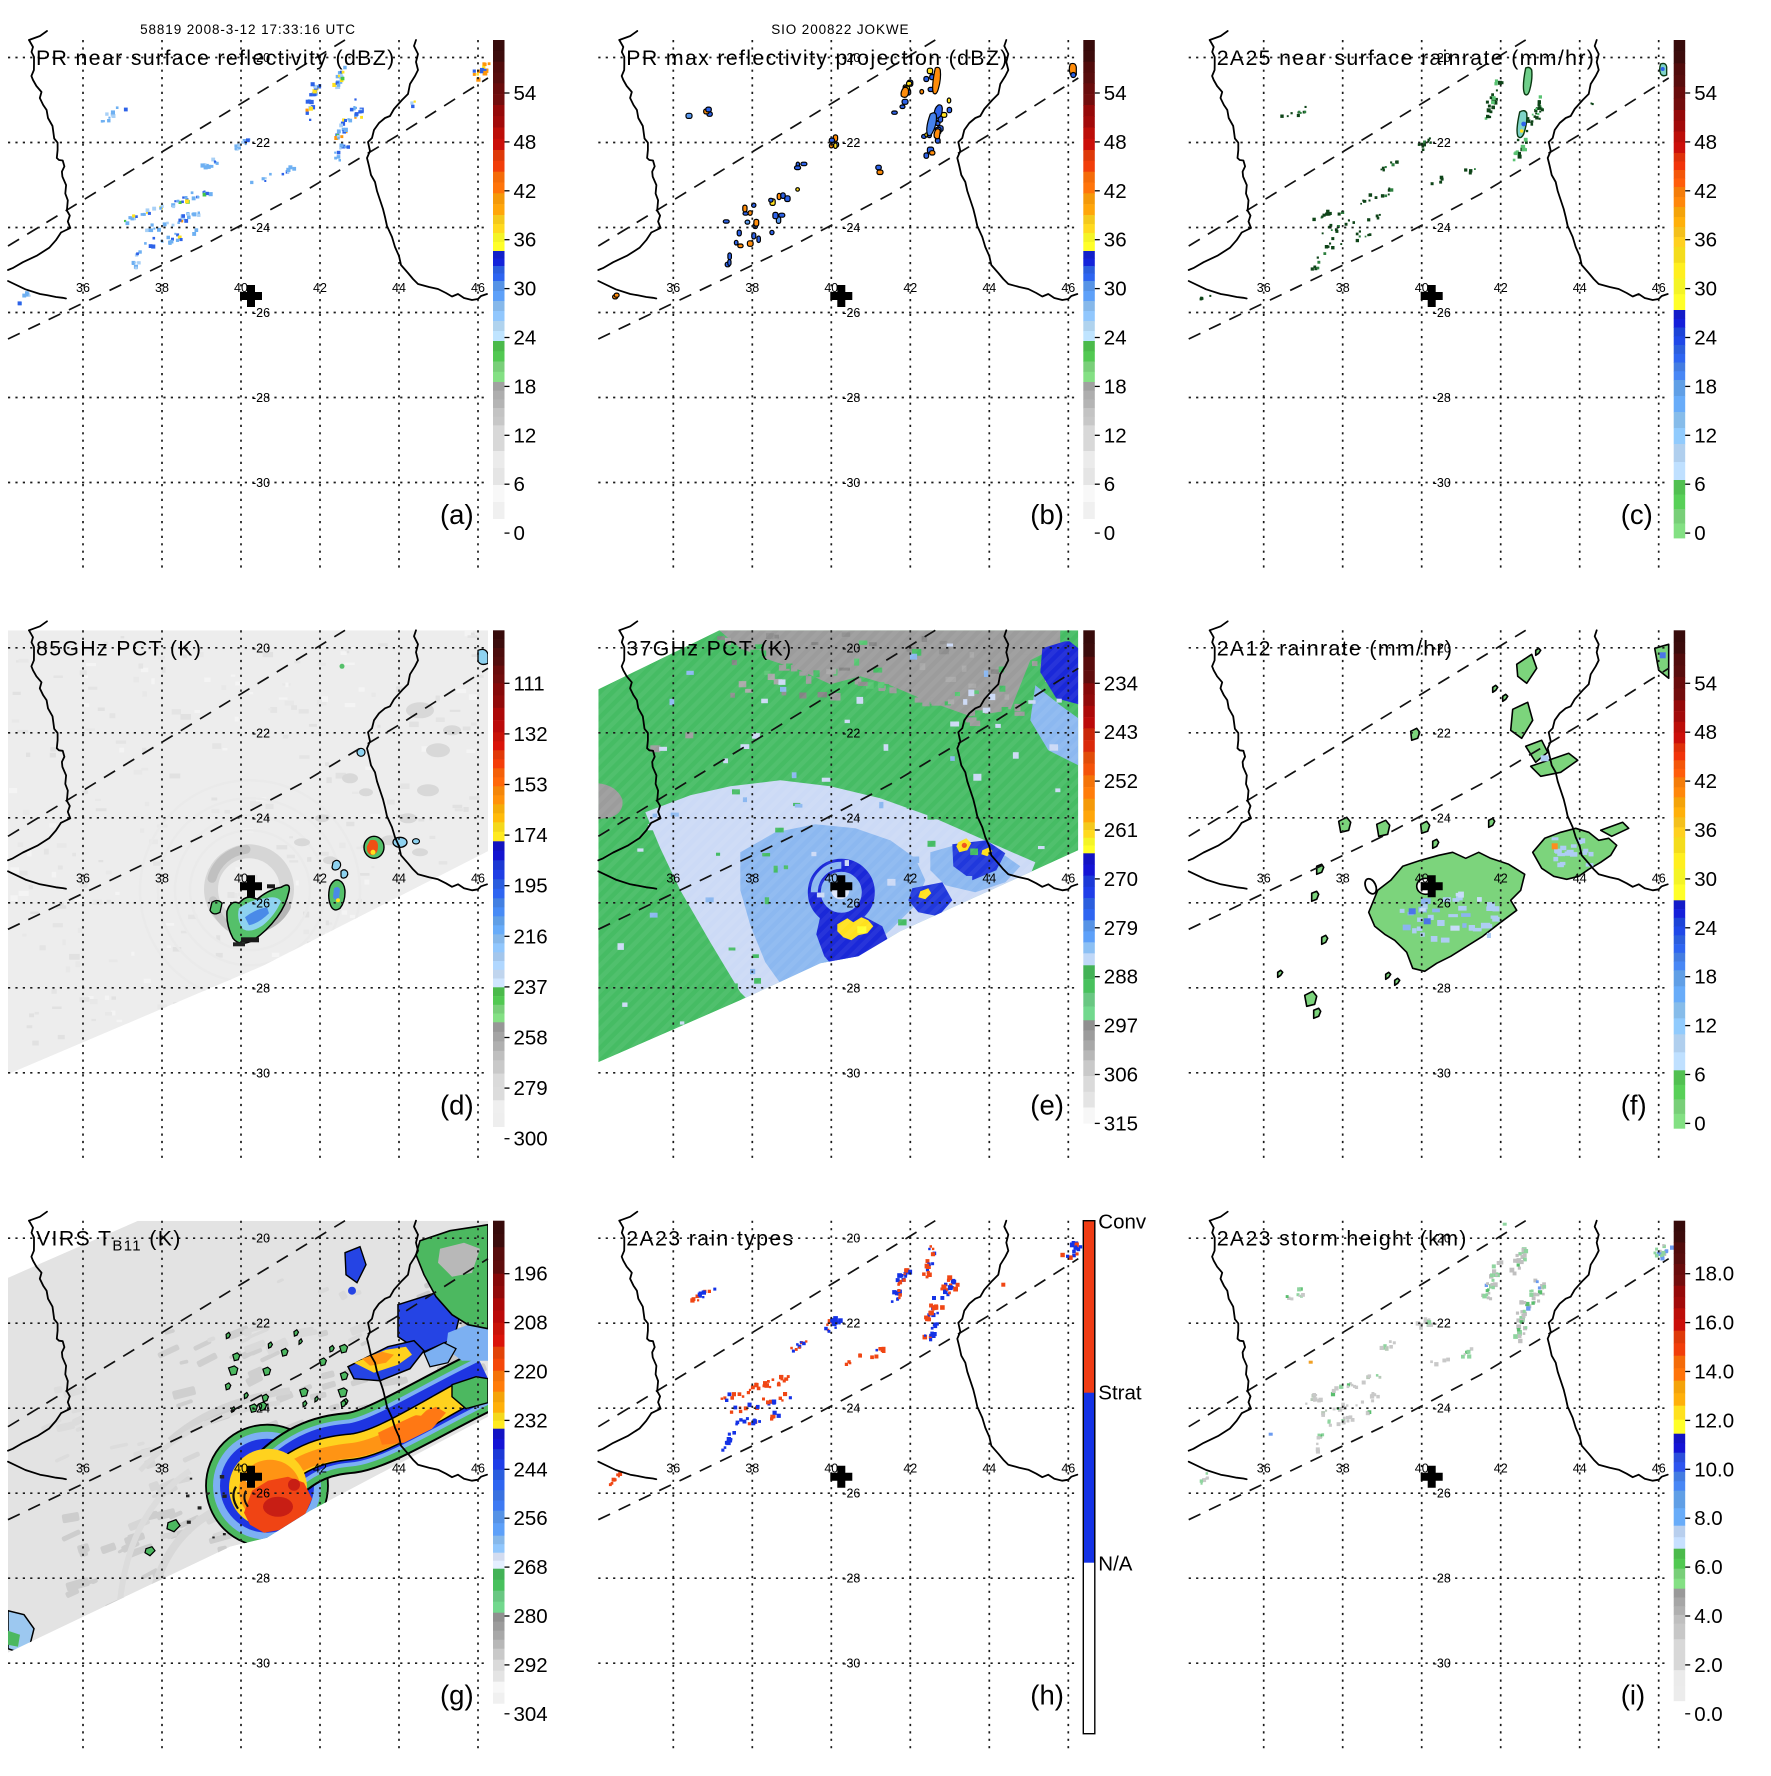  What do you see at coordinates (1708, 1616) in the screenshot?
I see `svg-text: 4.0` at bounding box center [1708, 1616].